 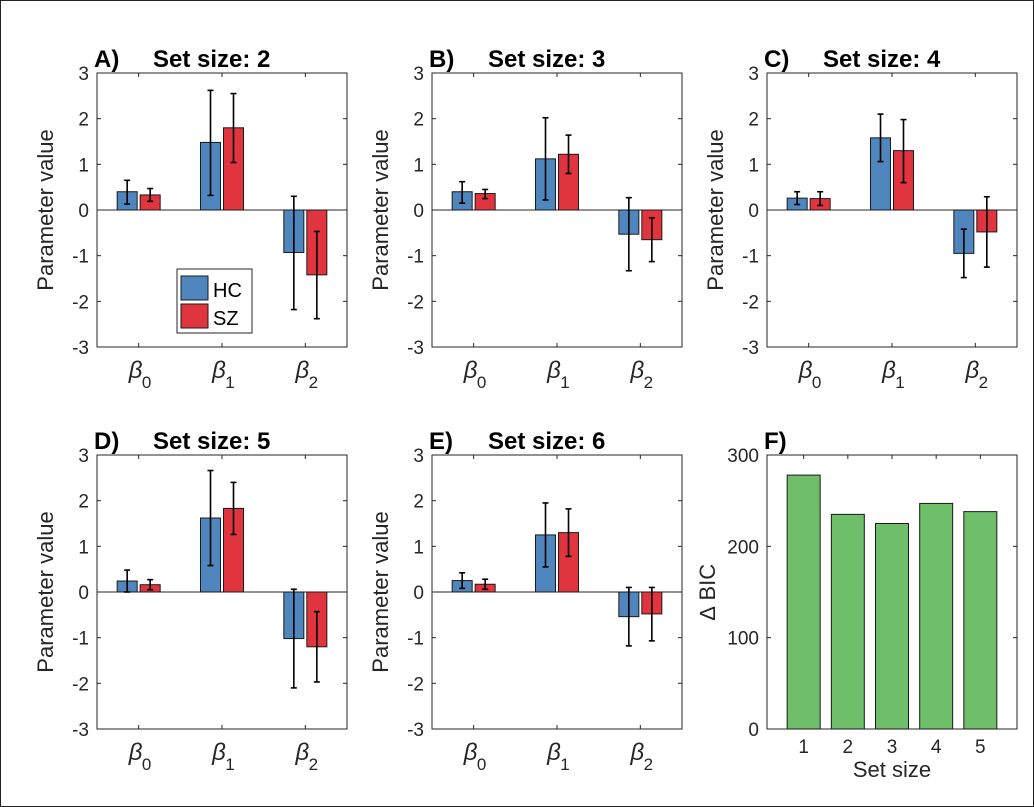 I want to click on panel-label: B), so click(x=441, y=59).